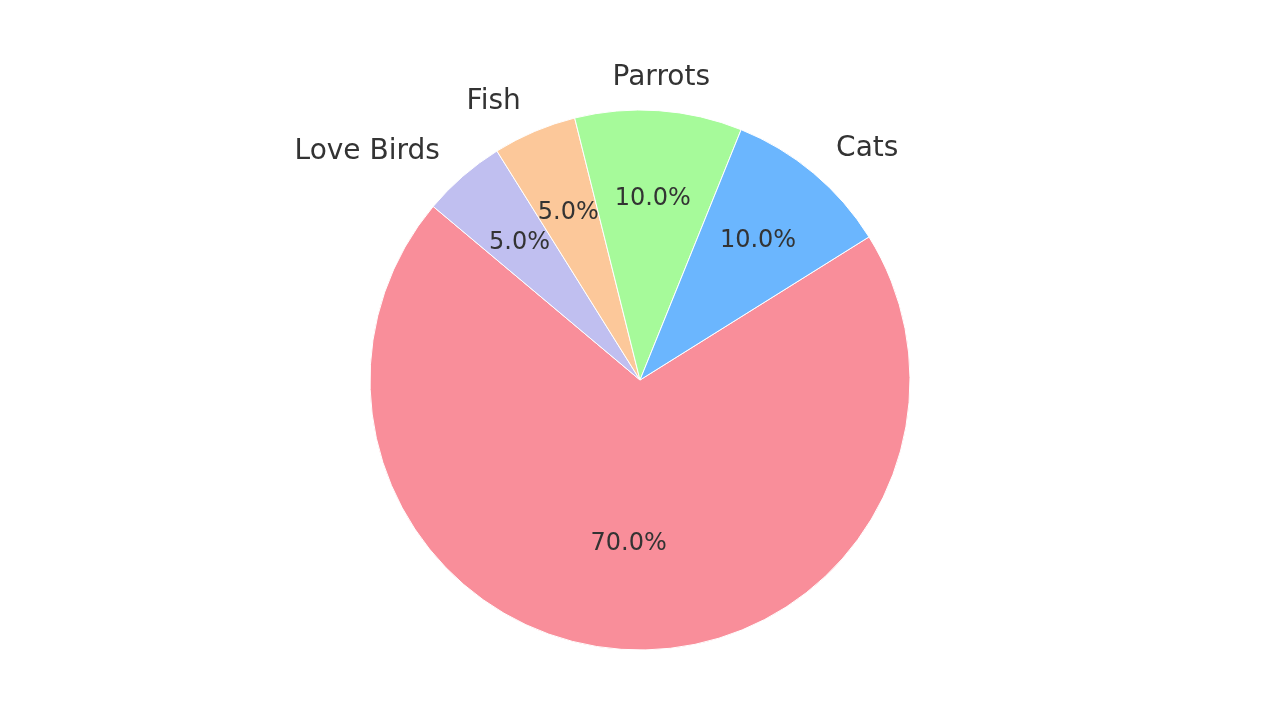  I want to click on slice-label: Cats, so click(867, 146).